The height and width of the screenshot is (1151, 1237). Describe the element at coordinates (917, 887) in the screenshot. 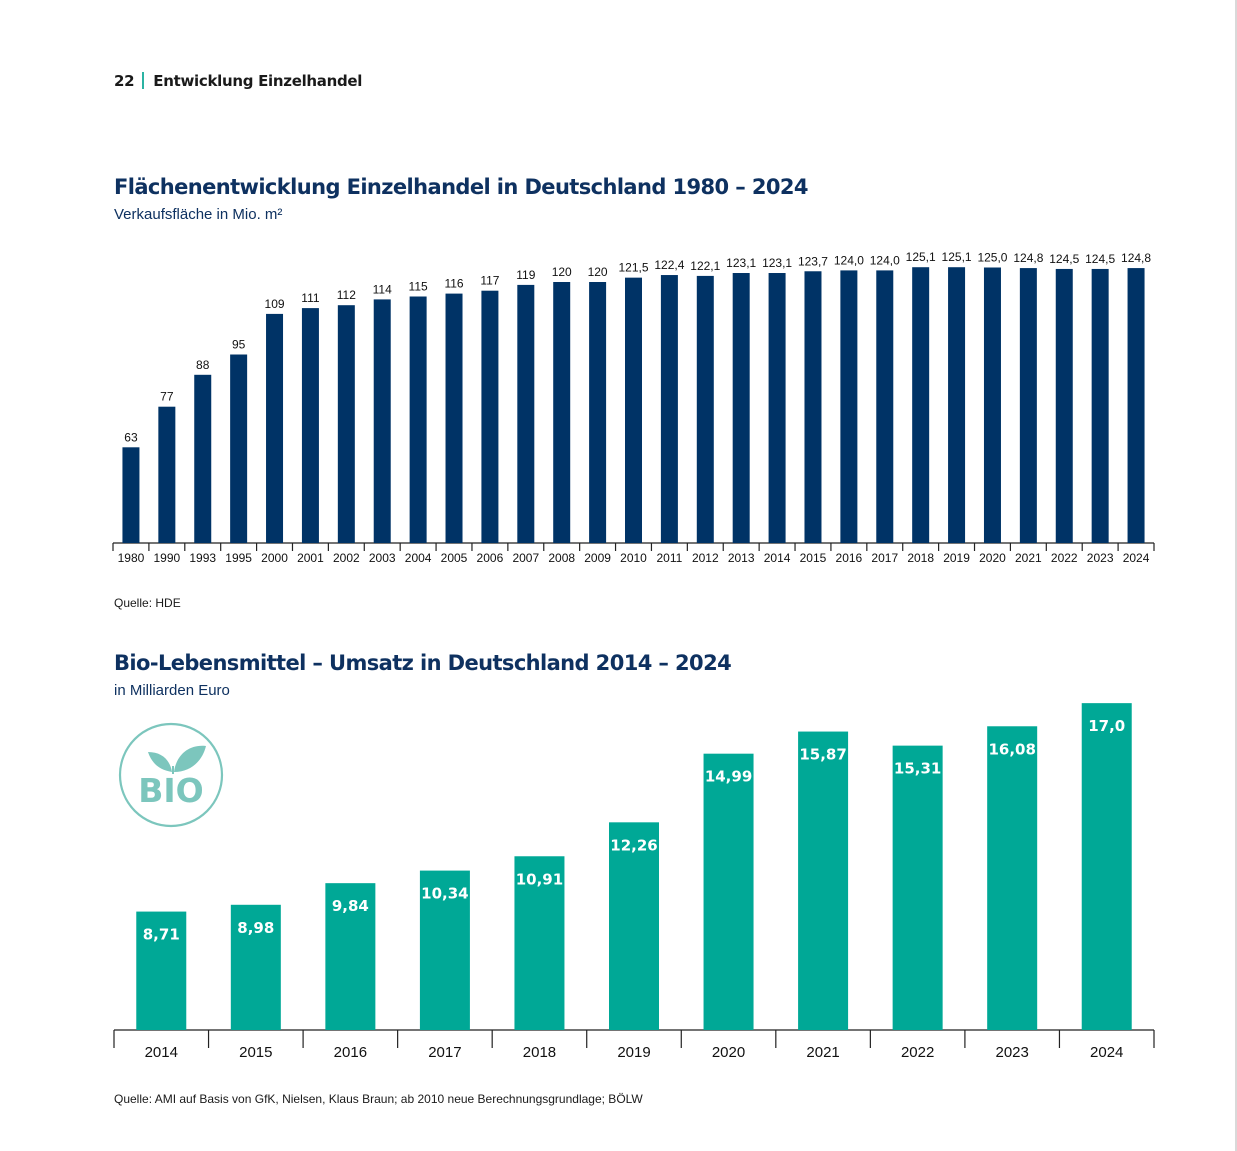

I see `bar-2022` at that location.